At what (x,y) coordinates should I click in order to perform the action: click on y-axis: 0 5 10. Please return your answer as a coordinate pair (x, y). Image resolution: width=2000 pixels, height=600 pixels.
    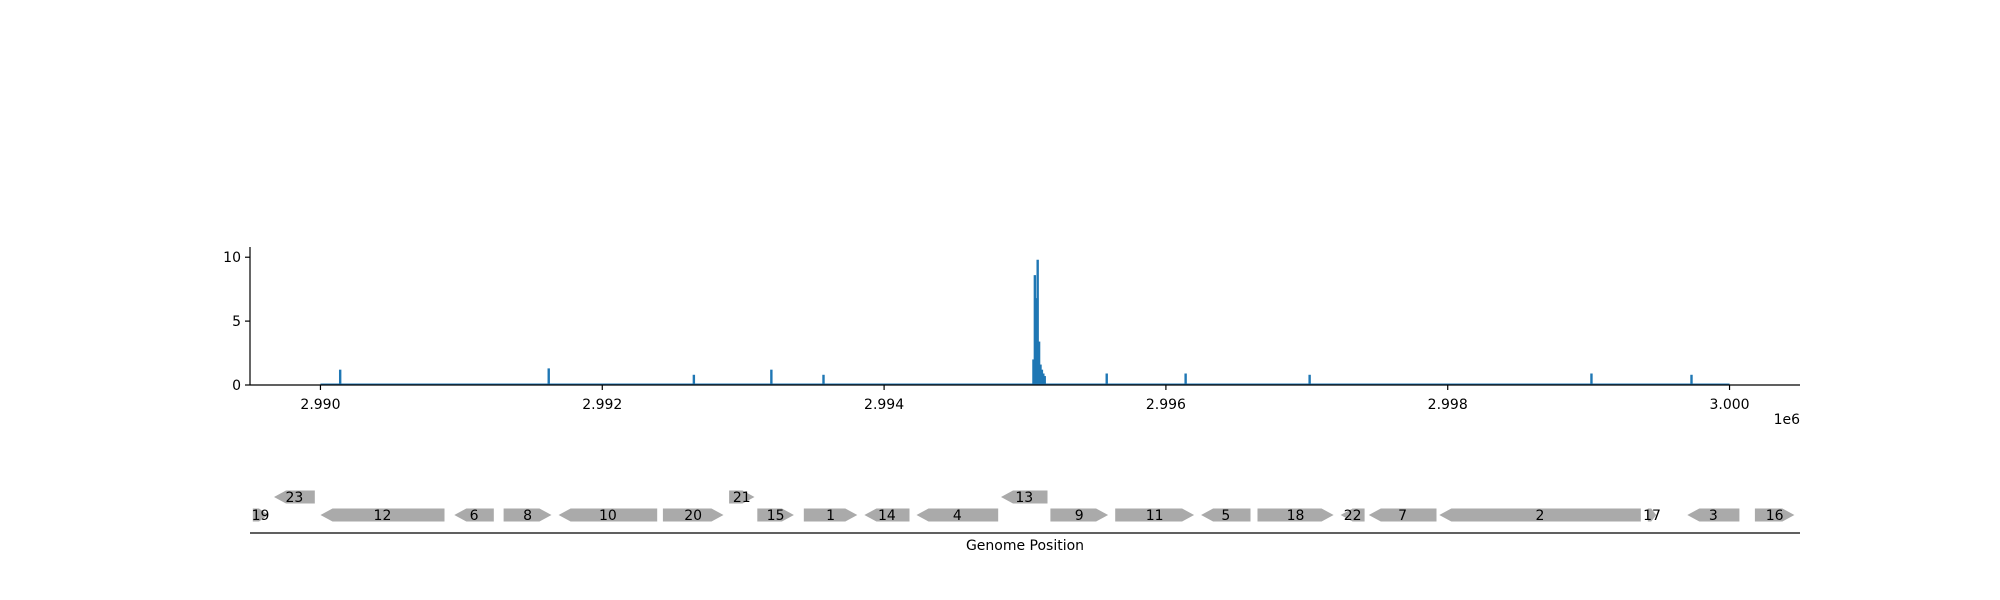
    Looking at the image, I should click on (237, 320).